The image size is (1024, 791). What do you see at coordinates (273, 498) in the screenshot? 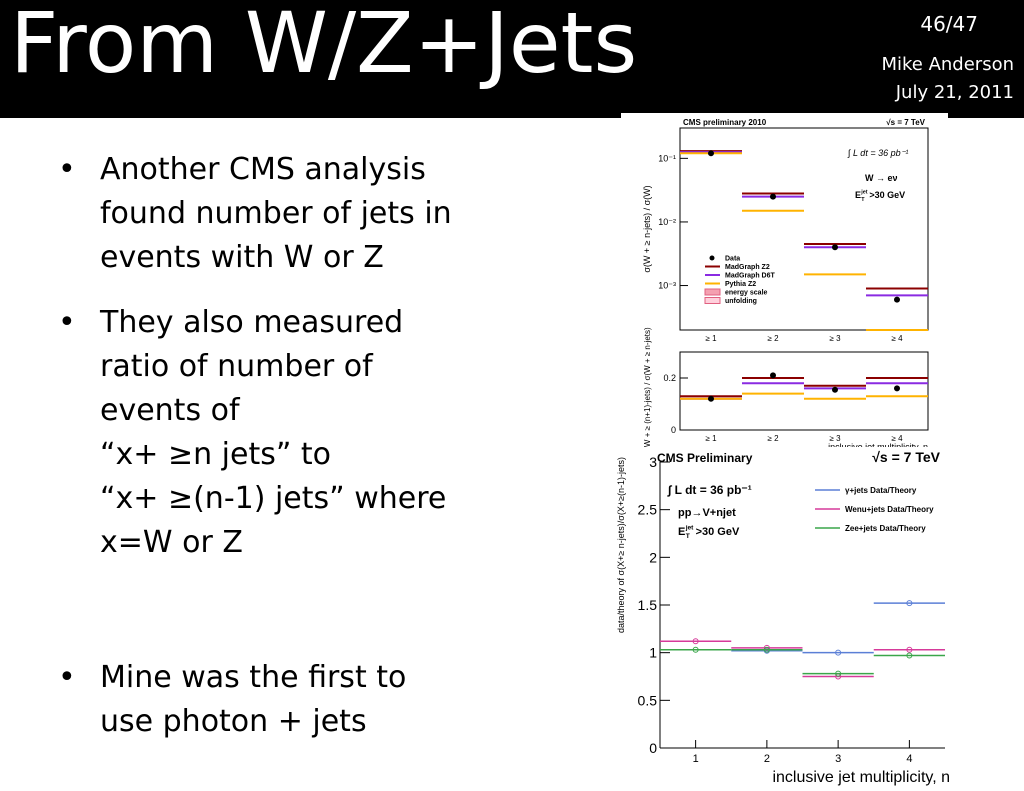
I see `bullet-line: “x+ ≥(n-1) jets” where` at bounding box center [273, 498].